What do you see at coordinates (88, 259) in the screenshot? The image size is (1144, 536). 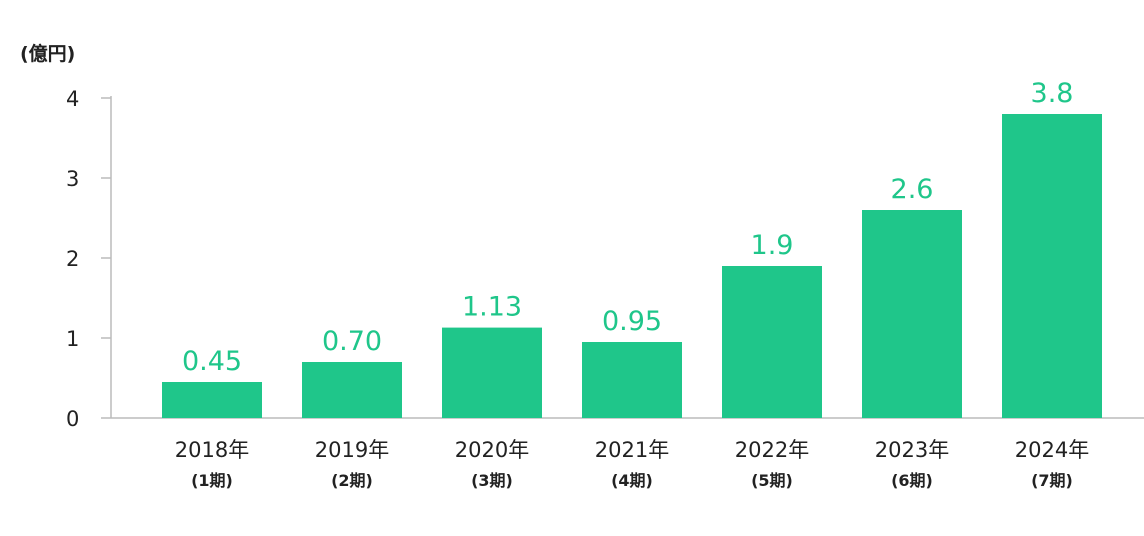 I see `y-axis-ticks: 0 1 2 3 4` at bounding box center [88, 259].